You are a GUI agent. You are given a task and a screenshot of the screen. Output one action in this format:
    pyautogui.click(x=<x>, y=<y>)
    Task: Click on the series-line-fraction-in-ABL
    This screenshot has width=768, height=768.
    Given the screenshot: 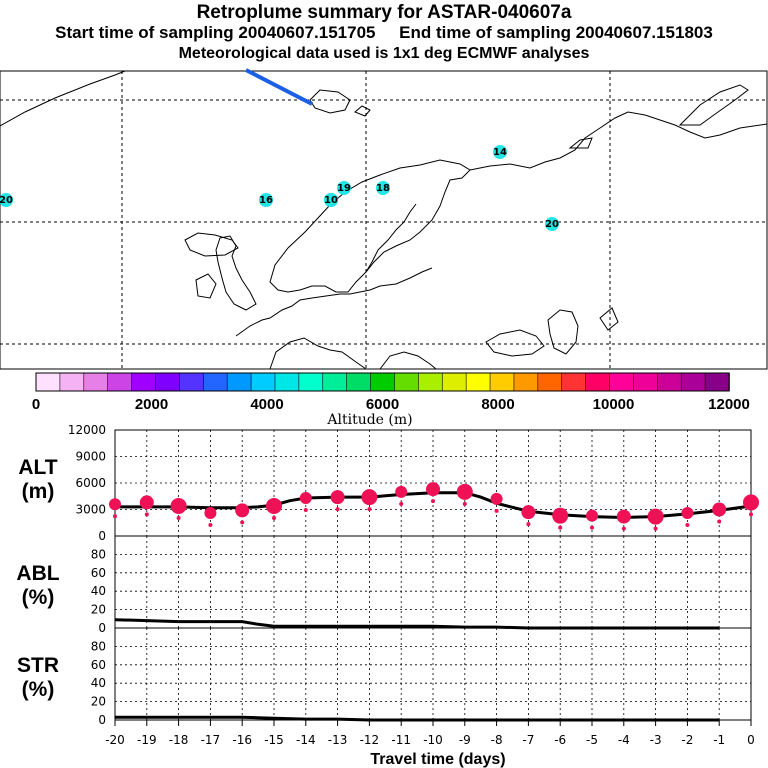 What is the action you would take?
    pyautogui.click(x=417, y=624)
    